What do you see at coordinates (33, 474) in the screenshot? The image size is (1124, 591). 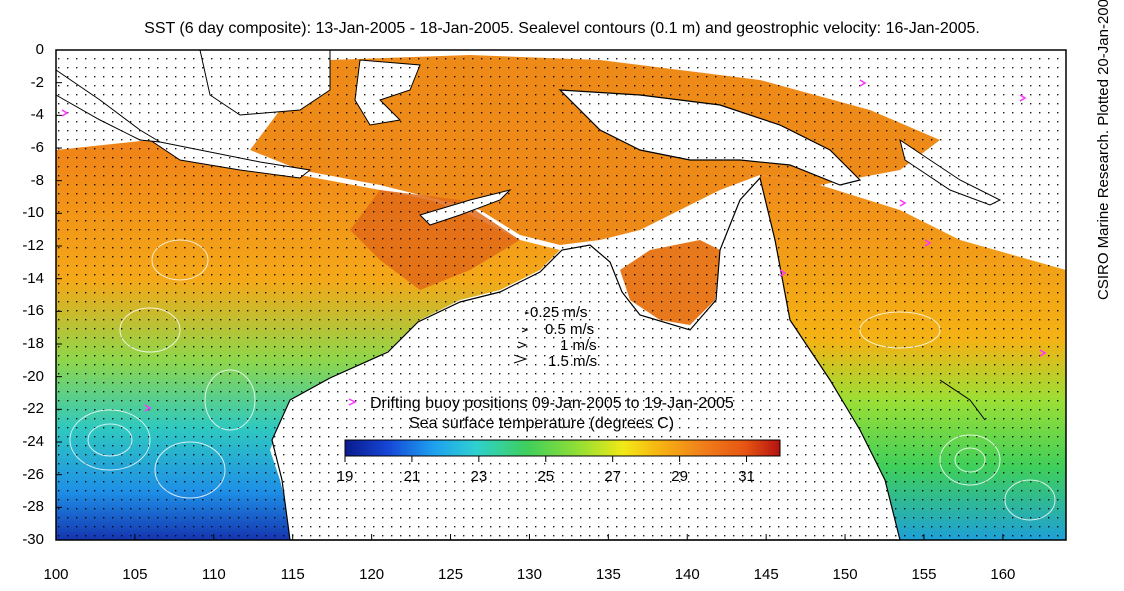 I see `y-tick-label: -26` at bounding box center [33, 474].